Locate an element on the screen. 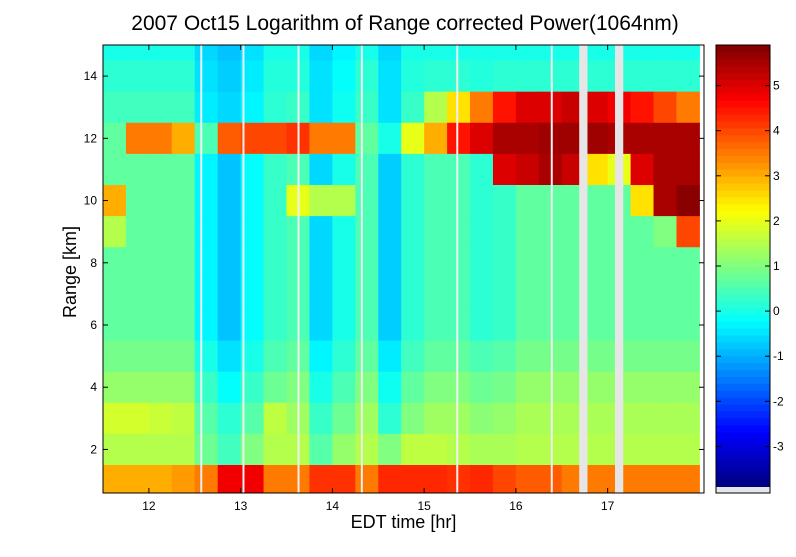  colorbar-frame is located at coordinates (743, 269).